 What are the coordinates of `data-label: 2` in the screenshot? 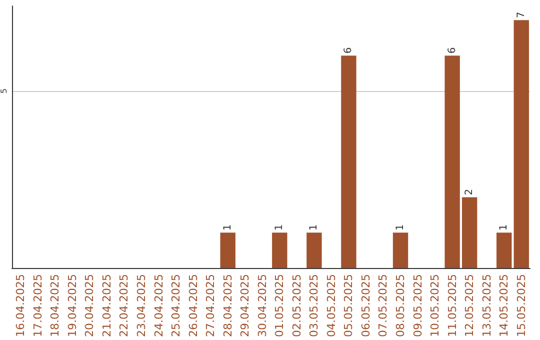 It's located at (470, 192).